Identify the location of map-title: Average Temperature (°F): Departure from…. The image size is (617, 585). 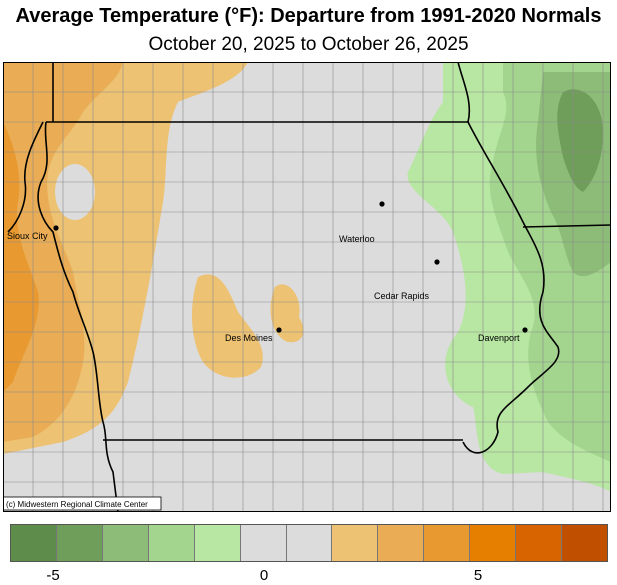
(308, 16).